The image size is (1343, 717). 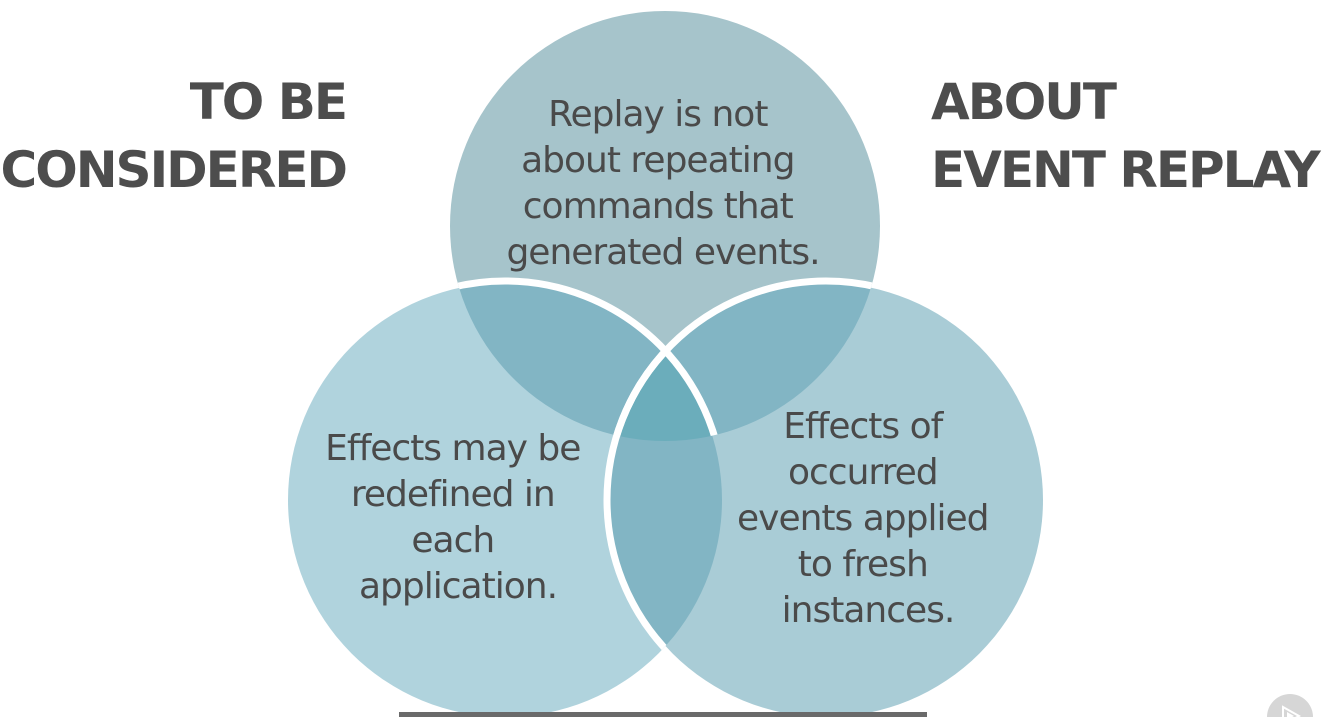 What do you see at coordinates (174, 136) in the screenshot?
I see `left-heading: TO BE CONSIDERED` at bounding box center [174, 136].